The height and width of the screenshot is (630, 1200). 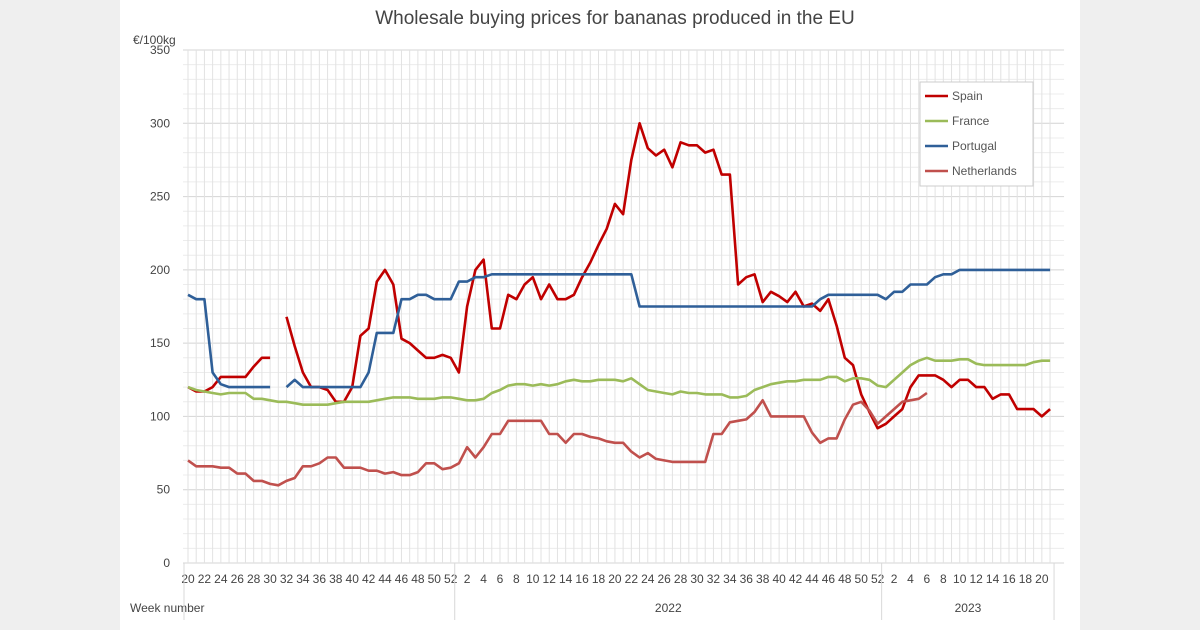 I want to click on legend-box, so click(x=976, y=134).